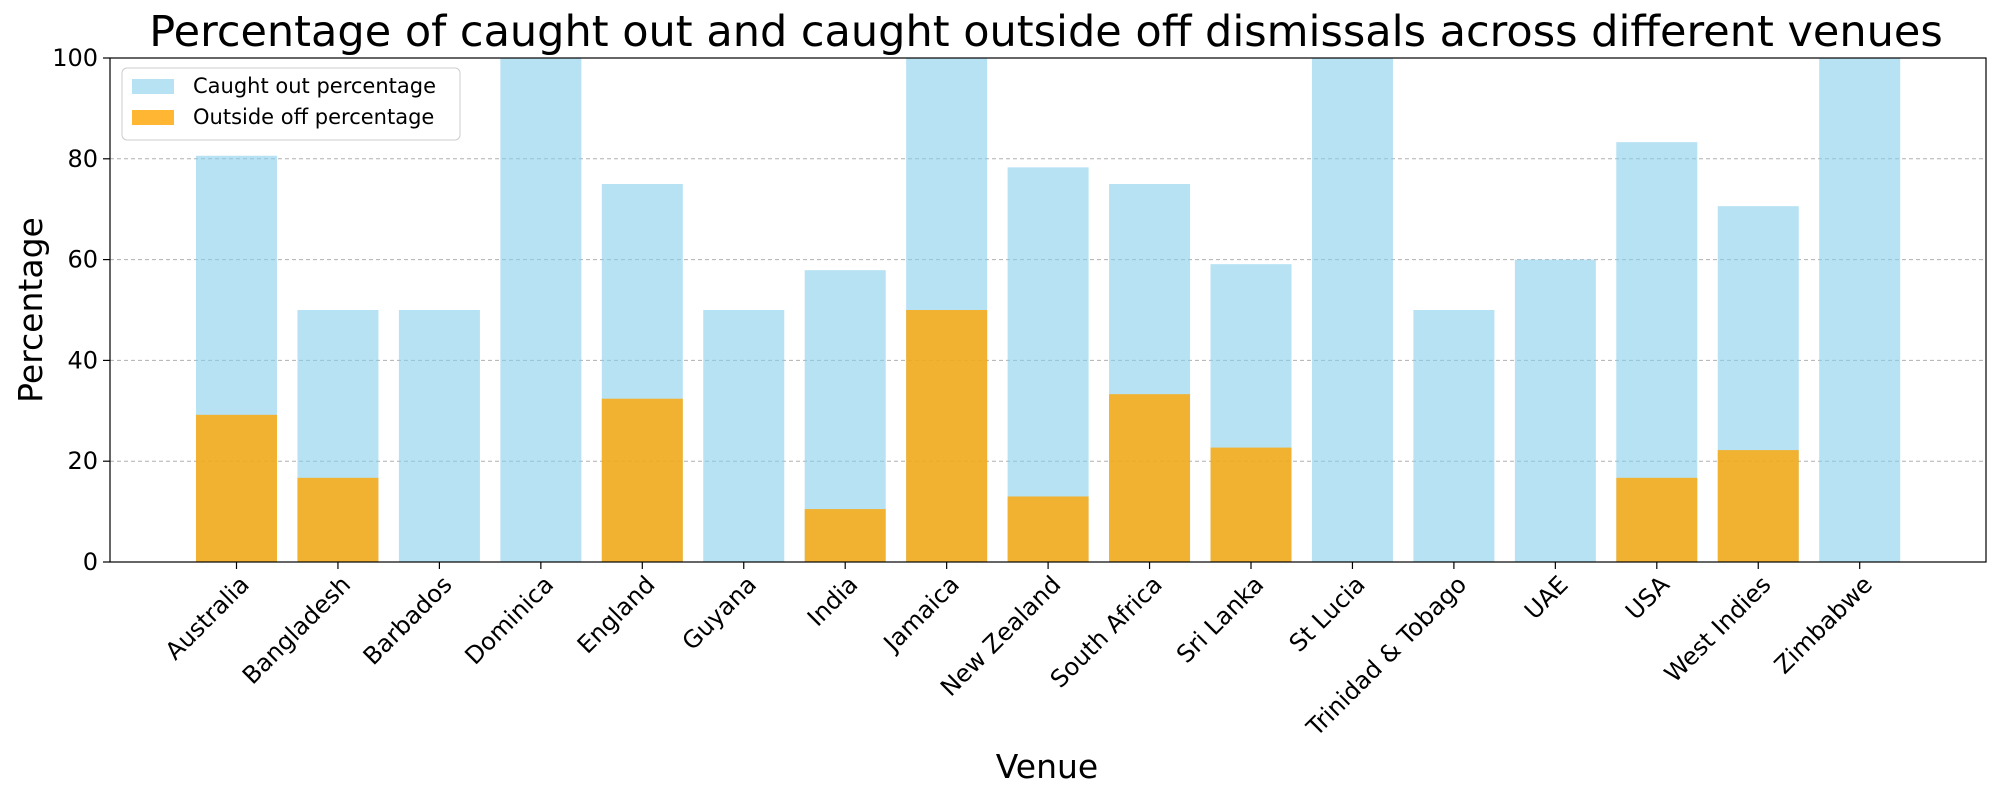  Describe the element at coordinates (832, 600) in the screenshot. I see `x-tick-label: India` at that location.